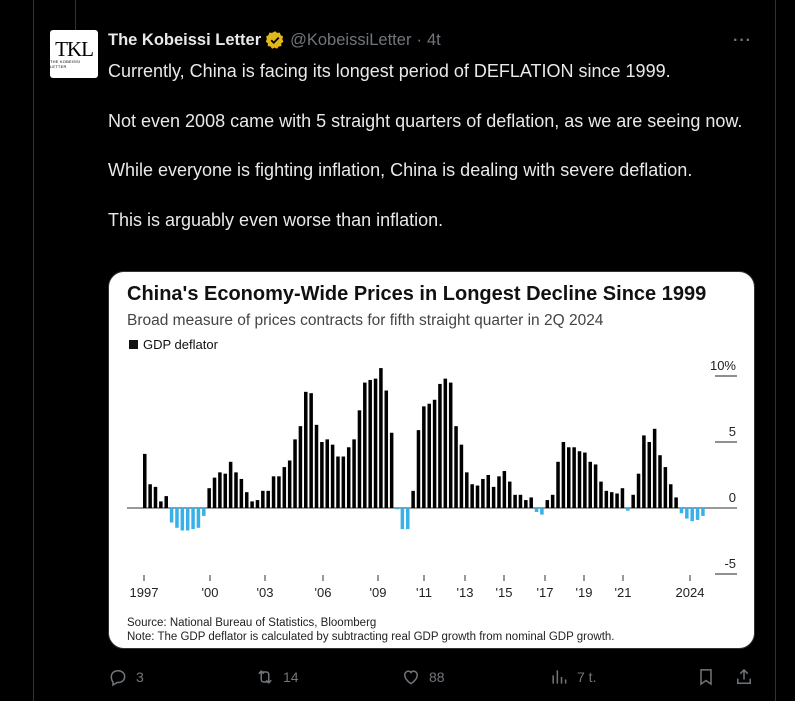 This screenshot has width=795, height=701. Describe the element at coordinates (323, 592) in the screenshot. I see `x-tick-label: '06` at that location.